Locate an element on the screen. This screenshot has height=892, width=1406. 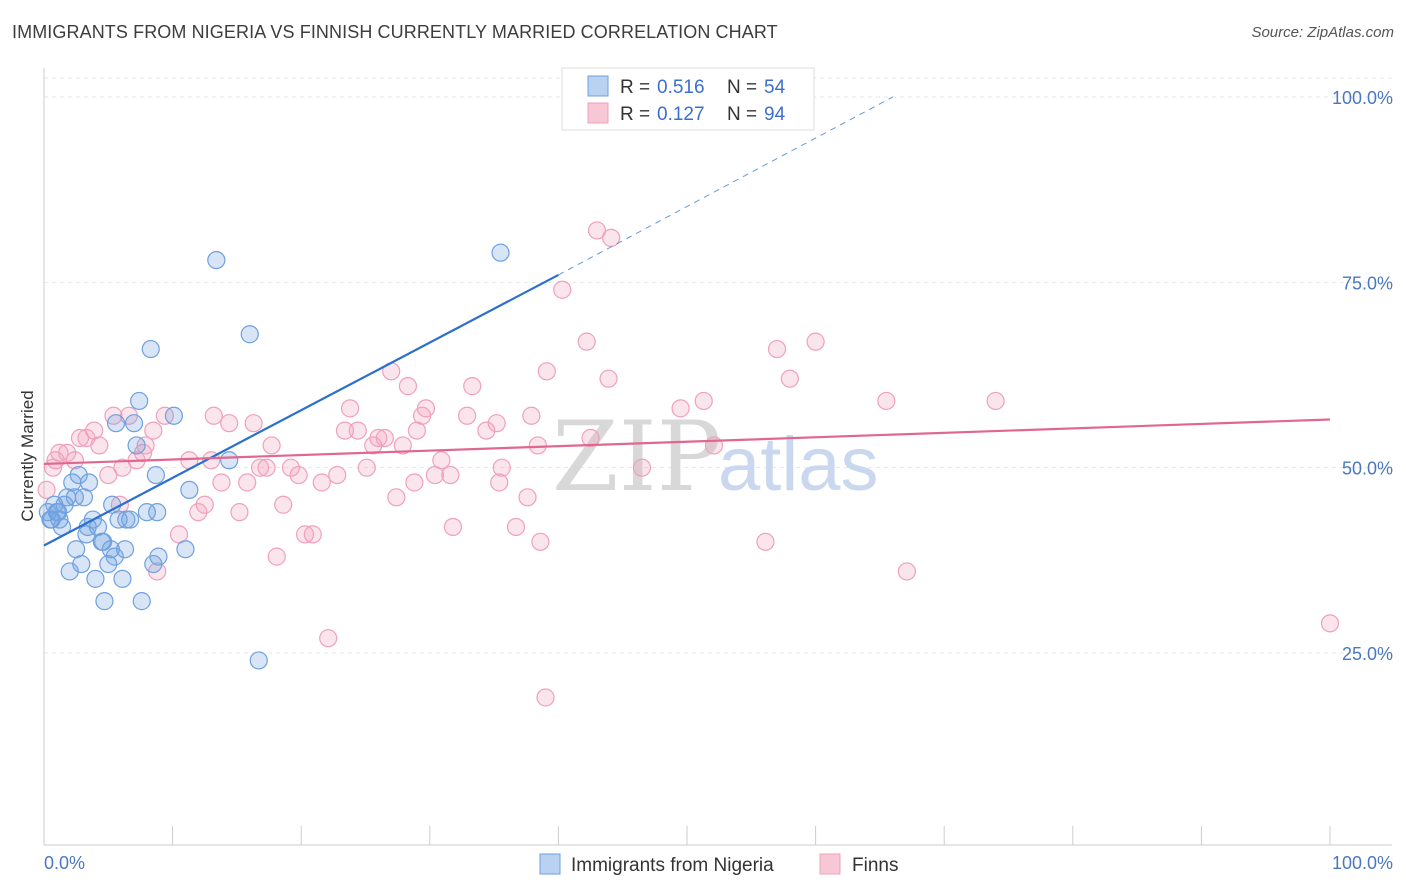
stats-legend-swatch-nigeria is located at coordinates (598, 86).